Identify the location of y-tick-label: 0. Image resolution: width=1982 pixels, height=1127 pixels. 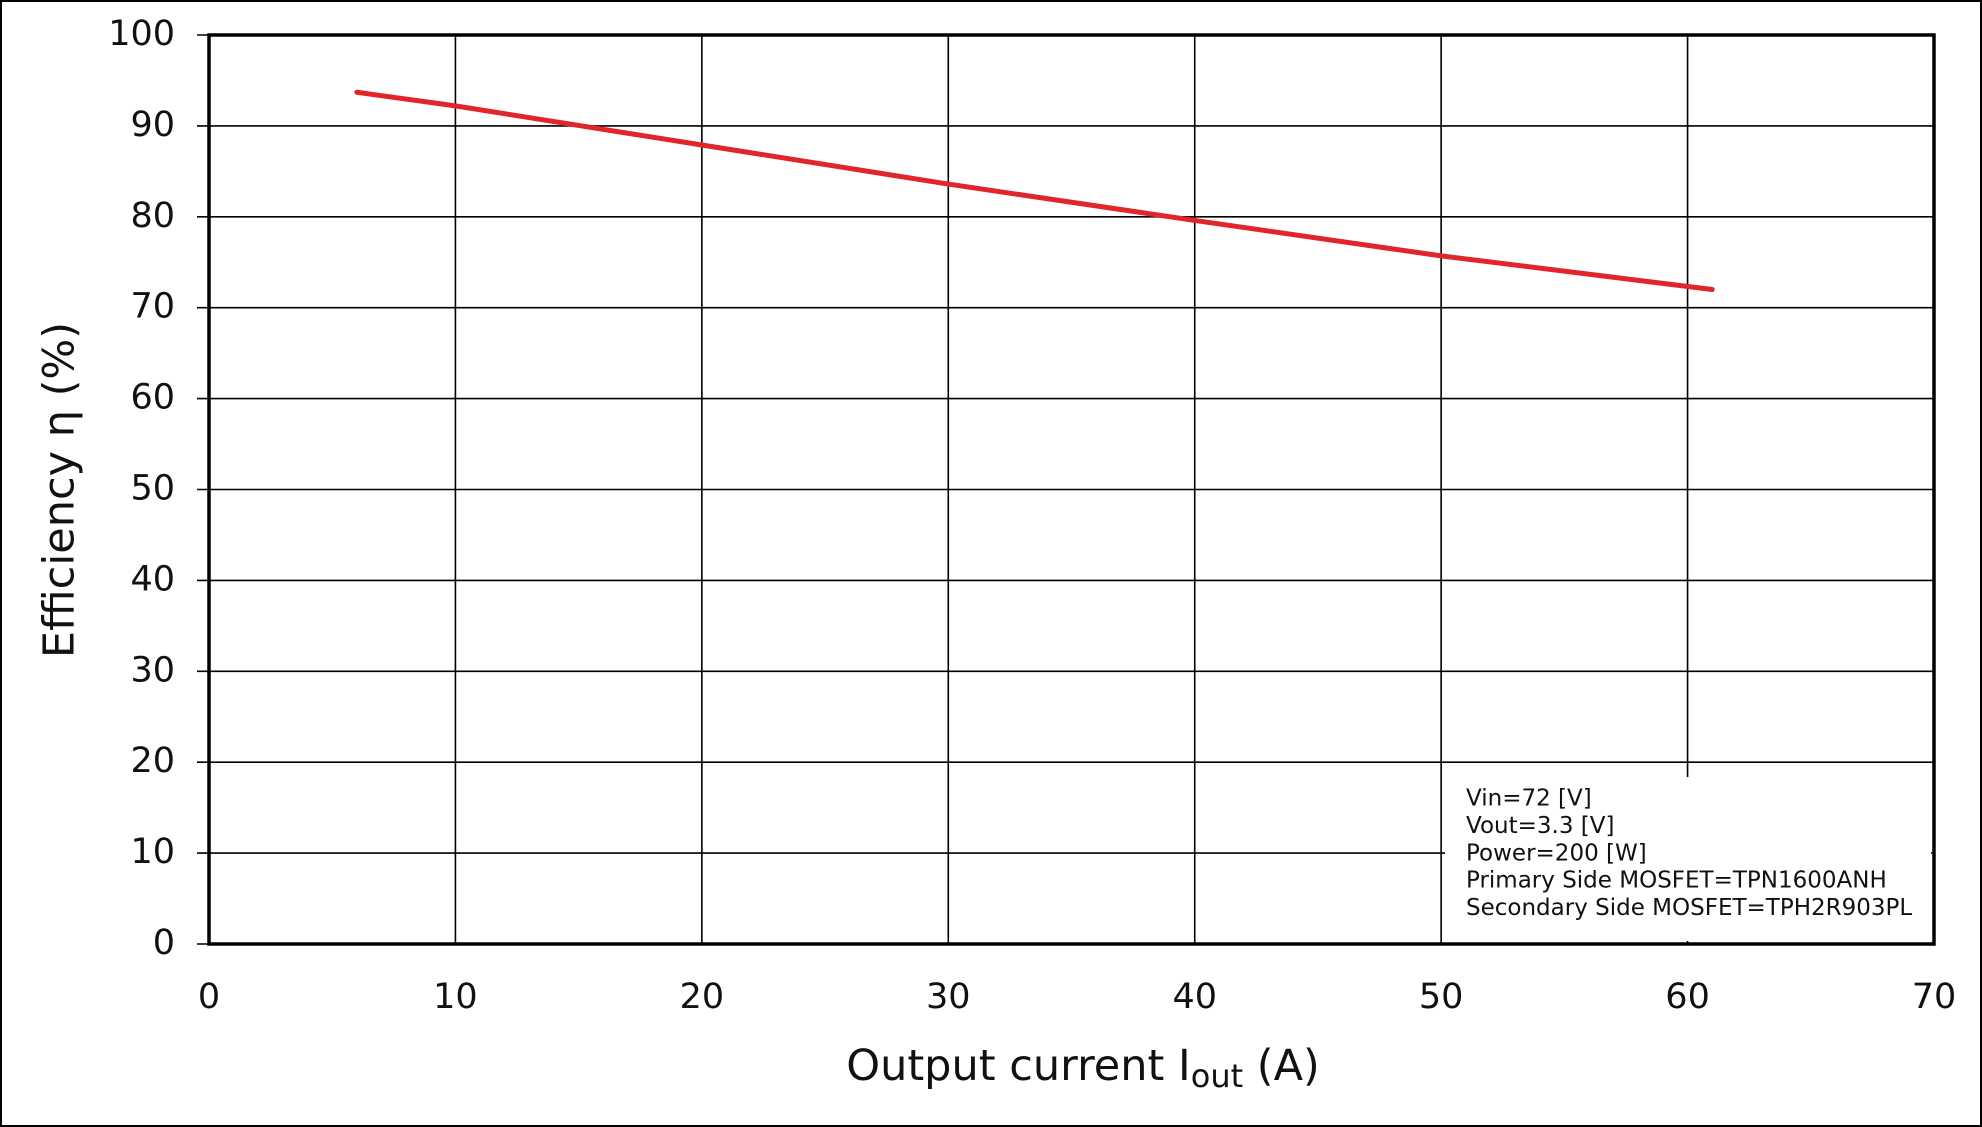
(164, 943).